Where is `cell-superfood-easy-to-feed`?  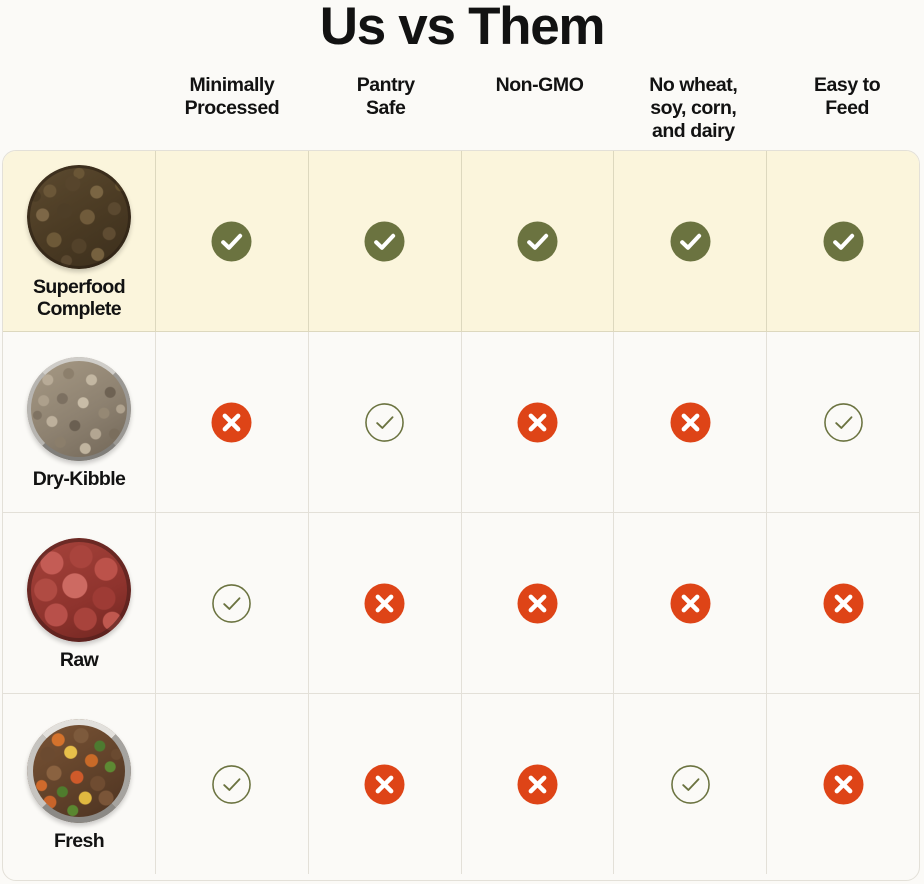 cell-superfood-easy-to-feed is located at coordinates (843, 241).